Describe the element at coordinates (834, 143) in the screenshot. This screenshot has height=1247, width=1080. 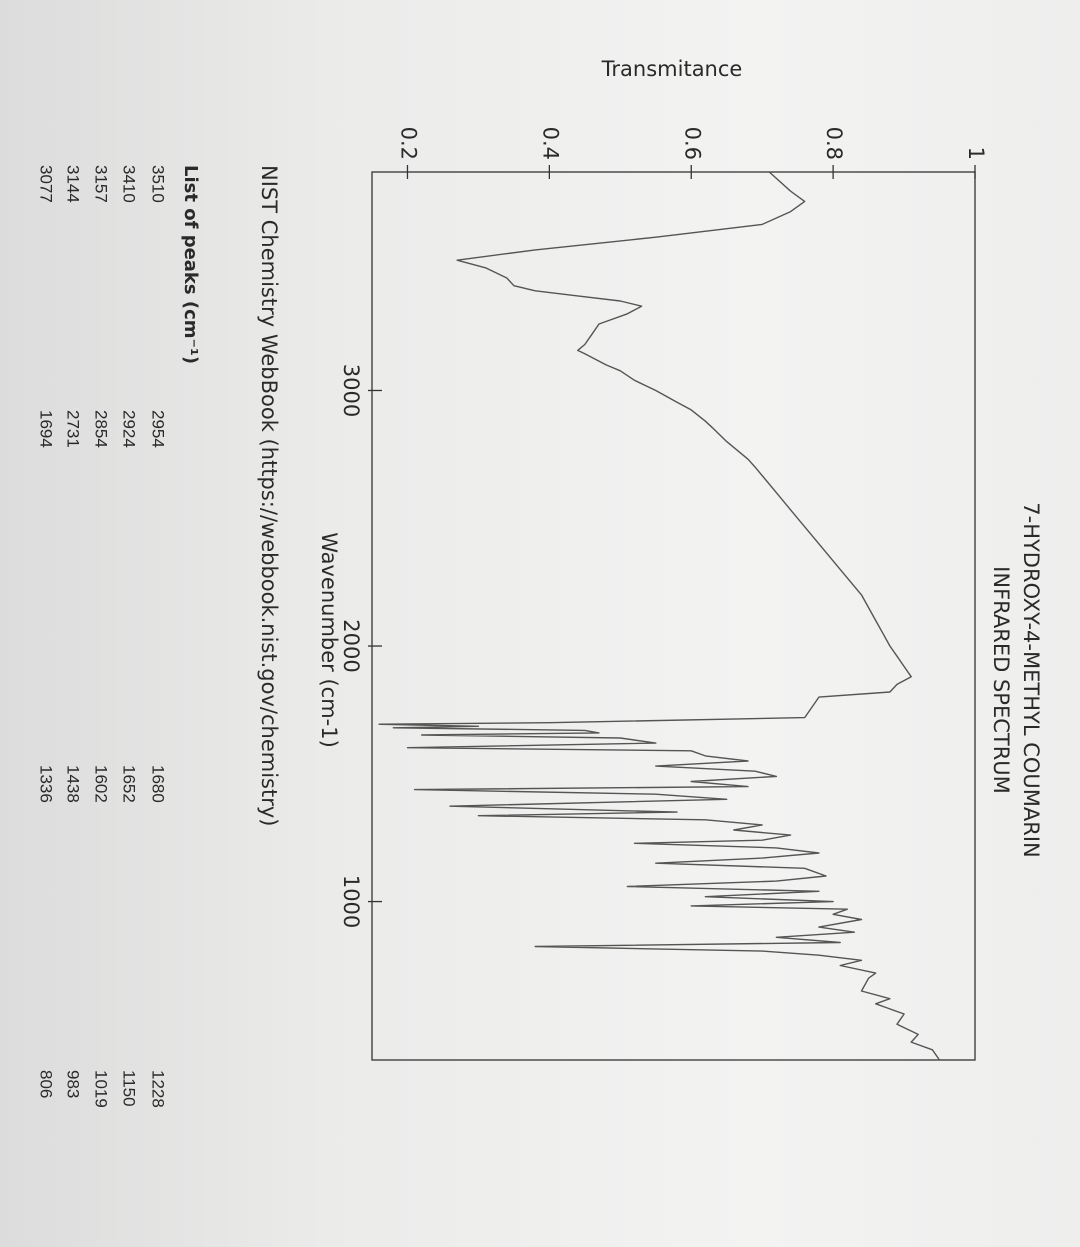
I see `y-tick-label: 0.8` at that location.